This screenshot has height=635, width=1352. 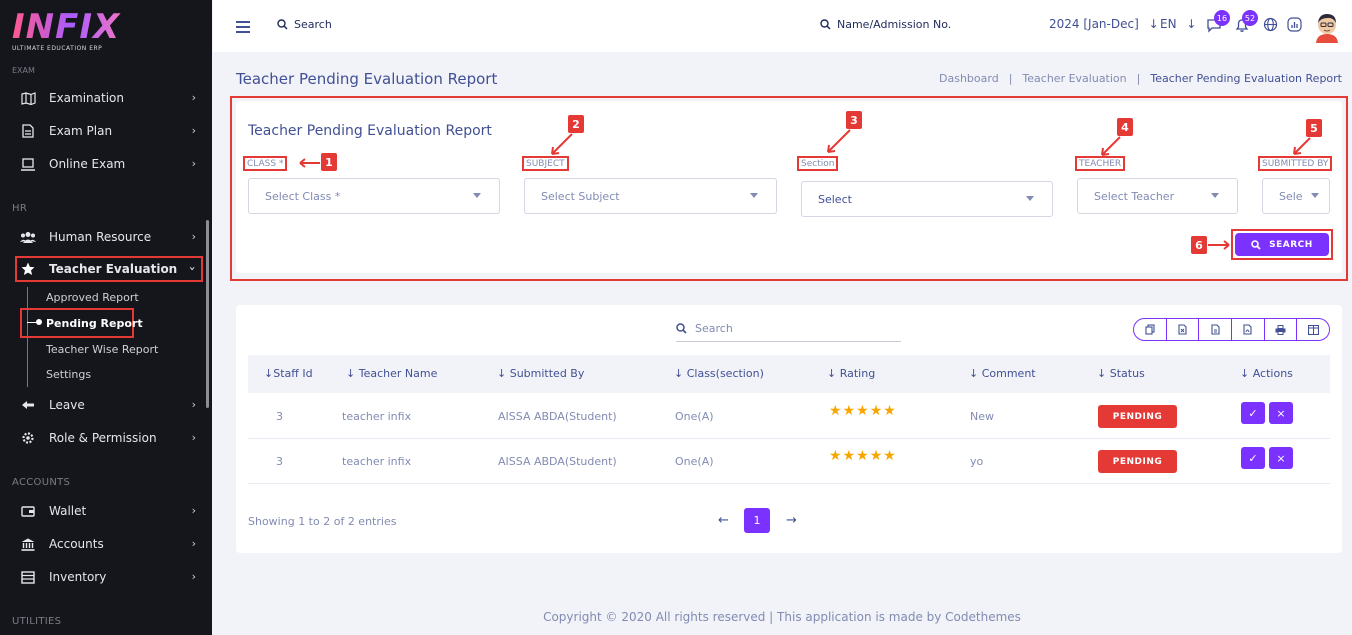 What do you see at coordinates (719, 373) in the screenshot?
I see `column-header-class-section: ↓ Class(section)` at bounding box center [719, 373].